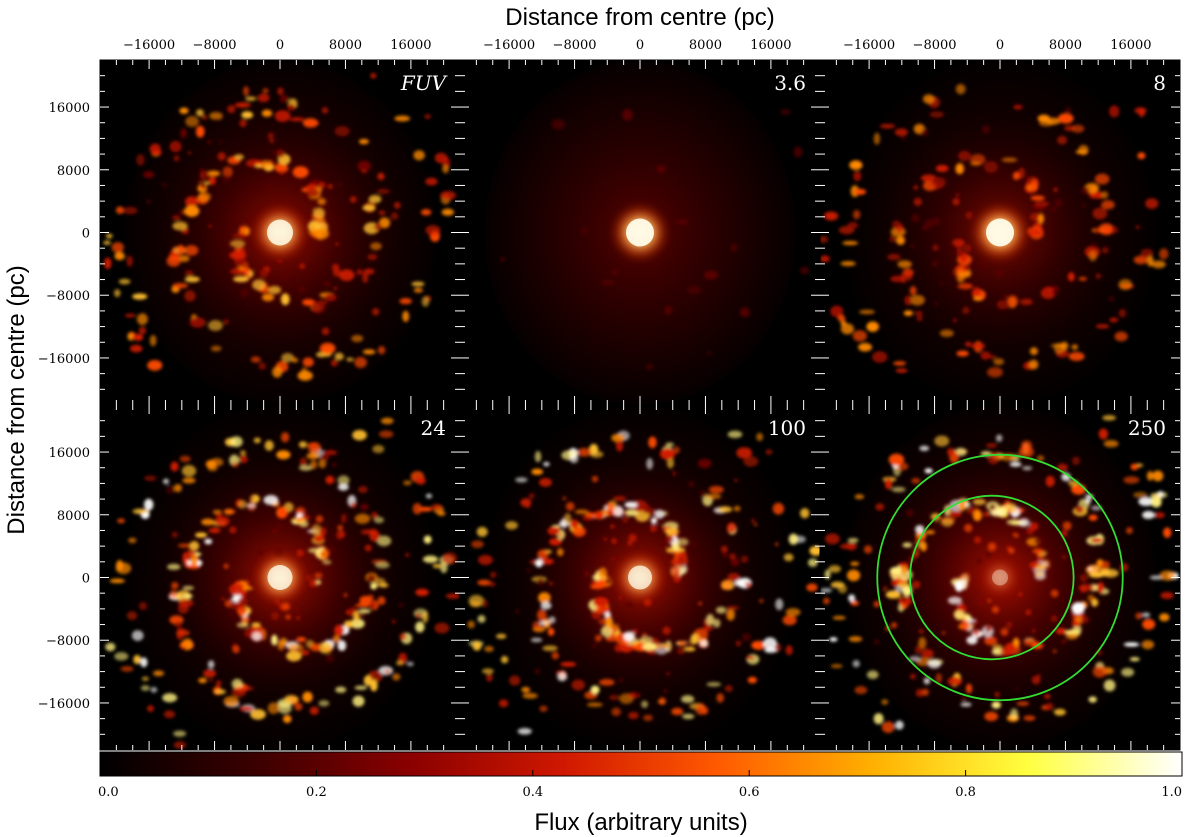  What do you see at coordinates (509, 45) in the screenshot?
I see `x-tick-label: −16000` at bounding box center [509, 45].